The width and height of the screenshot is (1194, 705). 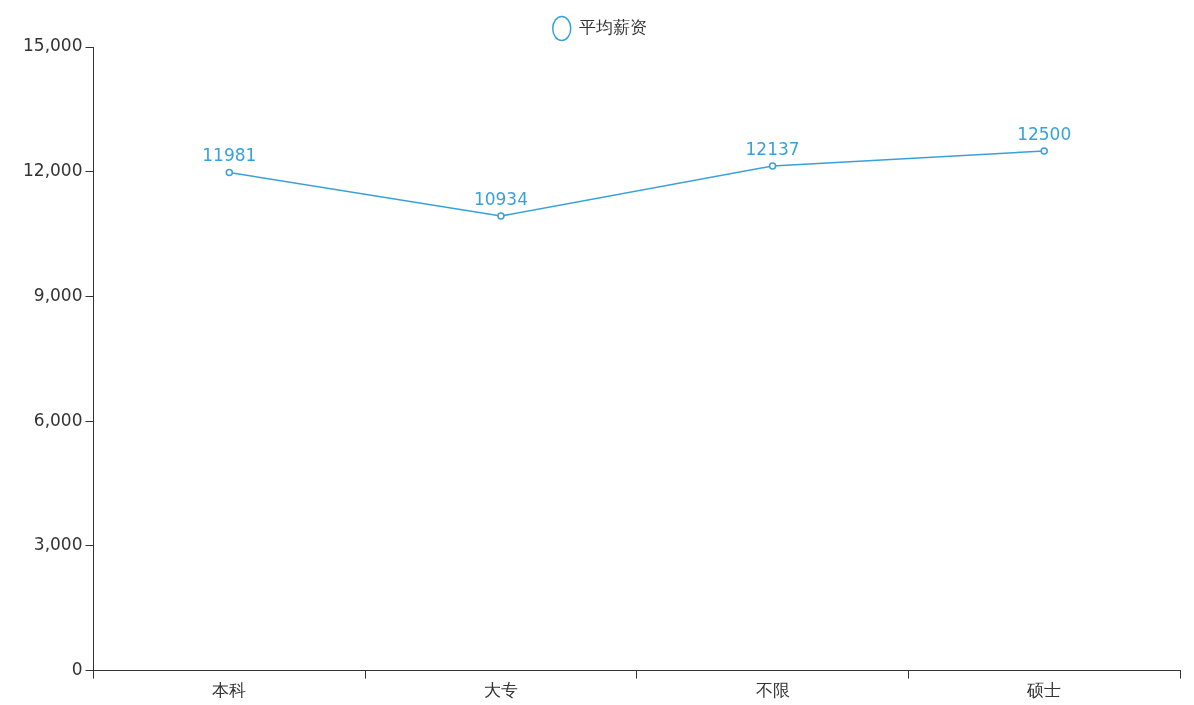 What do you see at coordinates (53, 170) in the screenshot?
I see `y-tick-label: 12,000` at bounding box center [53, 170].